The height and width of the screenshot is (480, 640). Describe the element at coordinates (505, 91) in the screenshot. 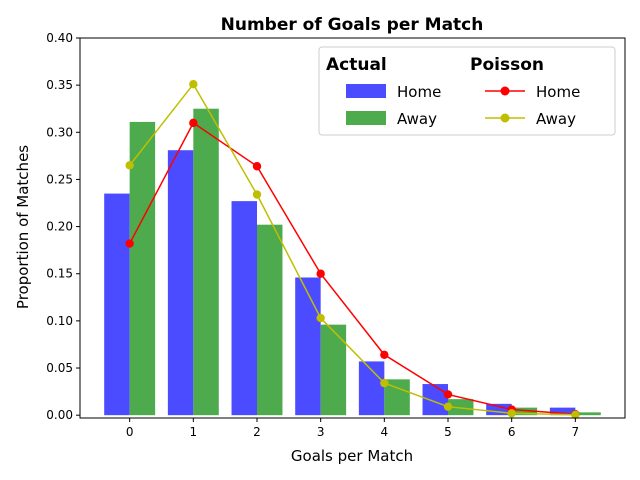

I see `legend-poisson-home-marker` at that location.